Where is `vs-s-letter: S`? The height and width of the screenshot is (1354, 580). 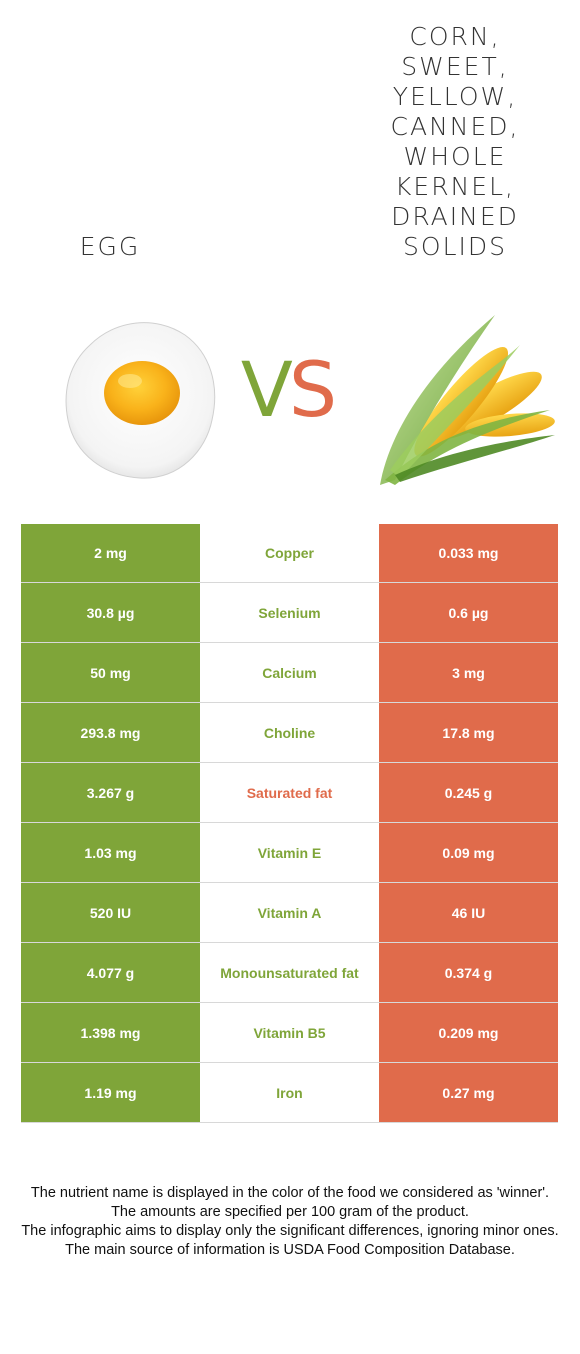 vs-s-letter: S is located at coordinates (312, 389).